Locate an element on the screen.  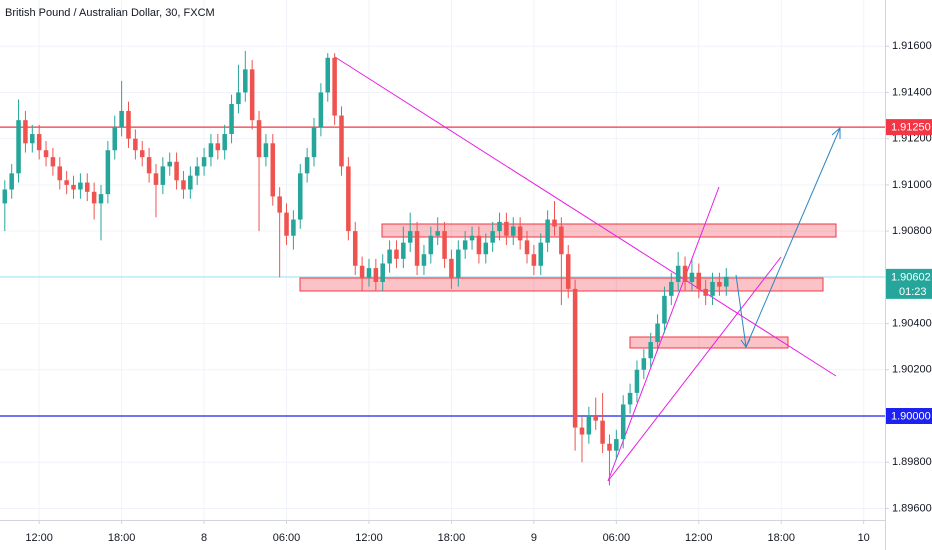
y-tick-label: 1.91200 is located at coordinates (912, 139).